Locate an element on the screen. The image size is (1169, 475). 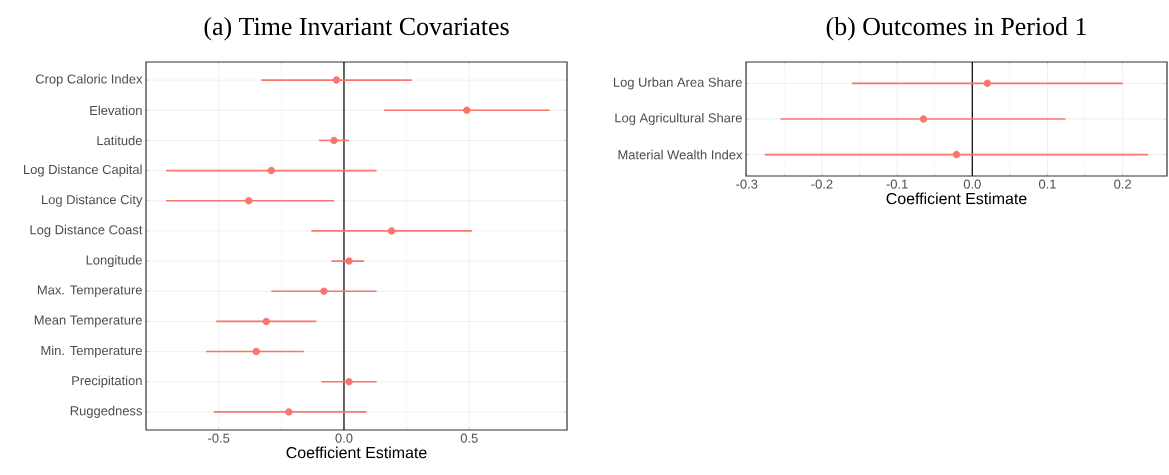
y-tick-label: Log Urban Area Share is located at coordinates (677, 83).